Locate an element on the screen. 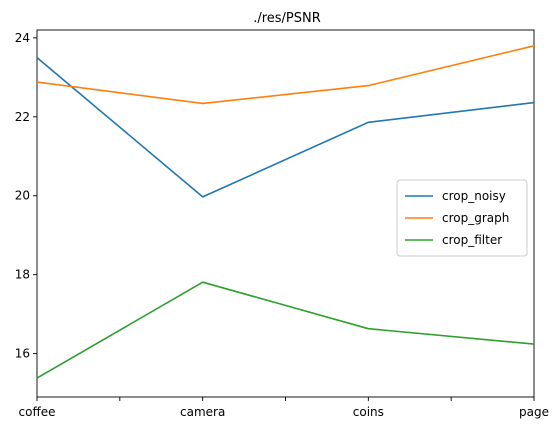  x-tick-label: camera is located at coordinates (202, 412).